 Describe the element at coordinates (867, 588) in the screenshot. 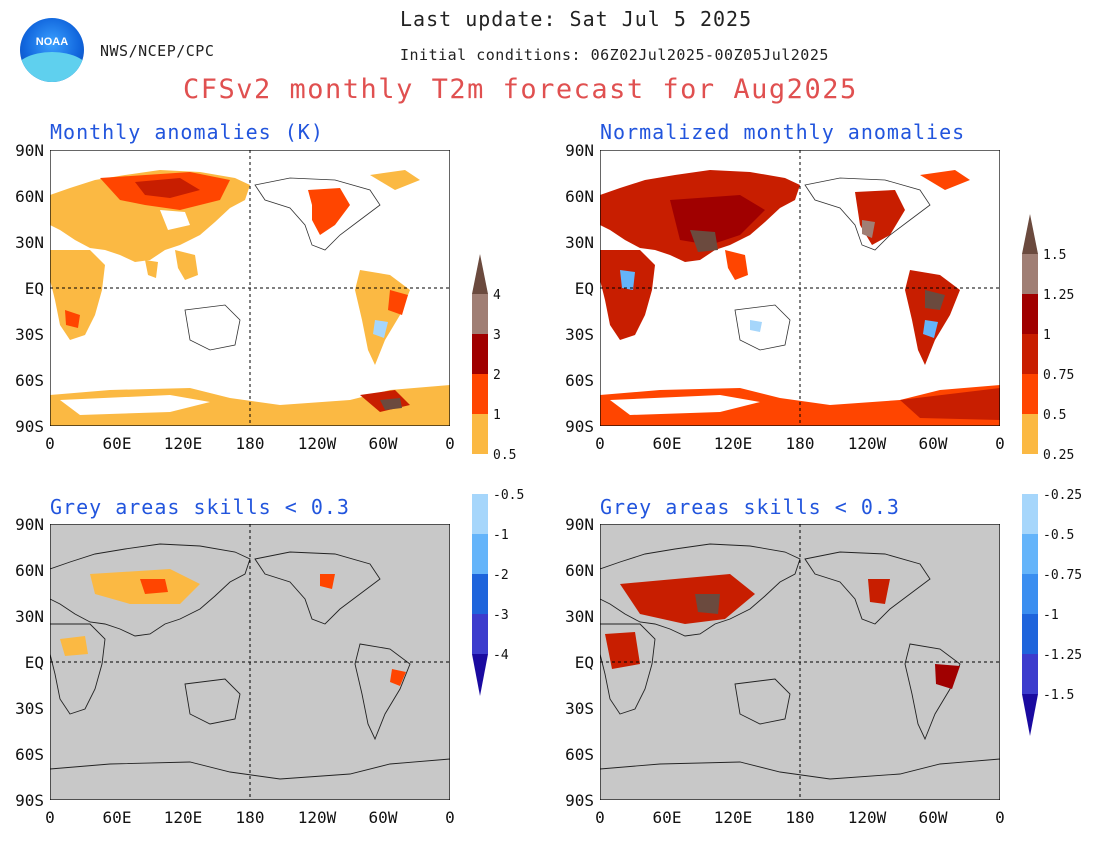

I see `north-america-outline` at that location.